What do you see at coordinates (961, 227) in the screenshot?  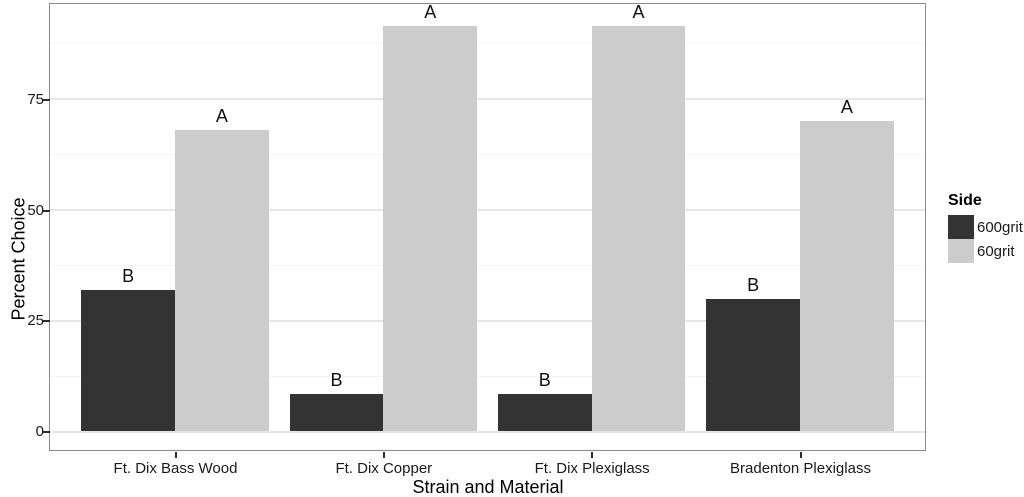 I see `legend-swatch-600grit` at bounding box center [961, 227].